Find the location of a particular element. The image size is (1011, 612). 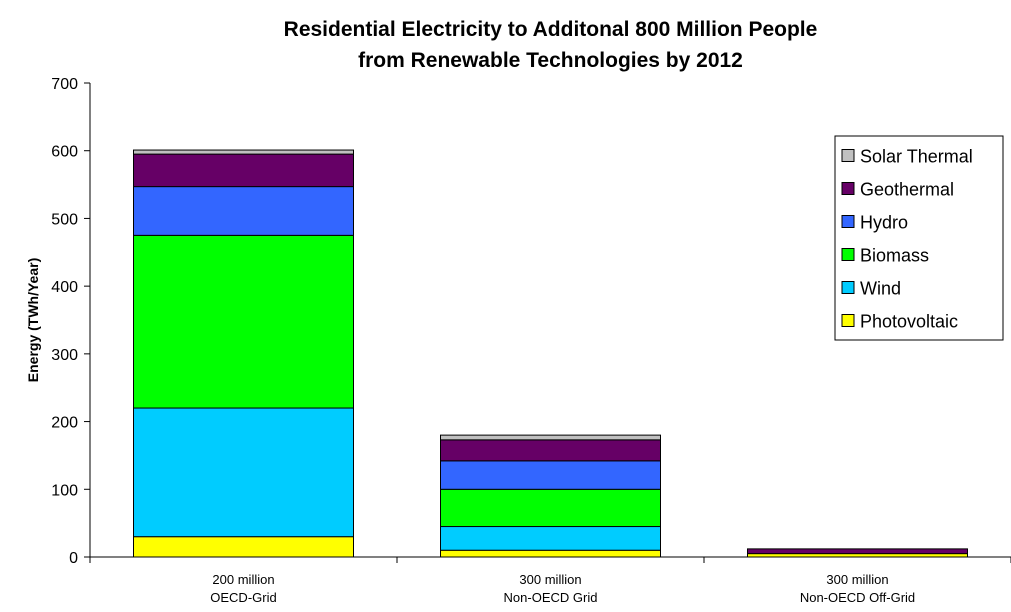

chart-title-line-2: from Renewable Technologies by 2012 is located at coordinates (550, 60).